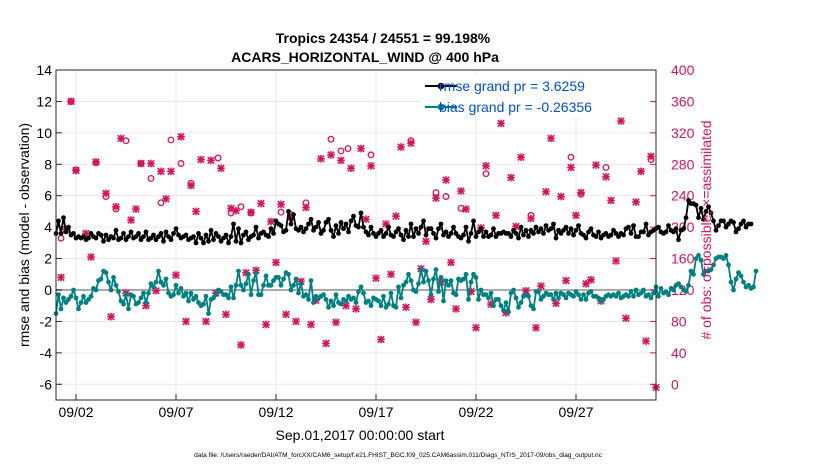  I want to click on left-y-tick-label: 14, so click(44, 70).